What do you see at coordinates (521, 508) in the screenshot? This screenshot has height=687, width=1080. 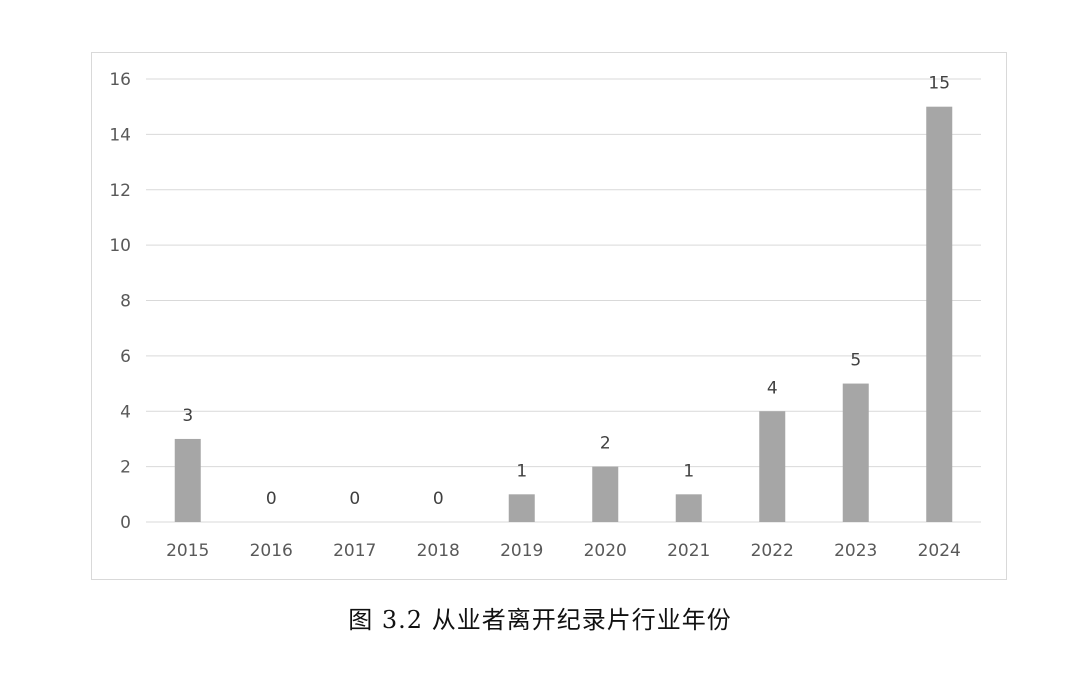 I see `bar-2019` at bounding box center [521, 508].